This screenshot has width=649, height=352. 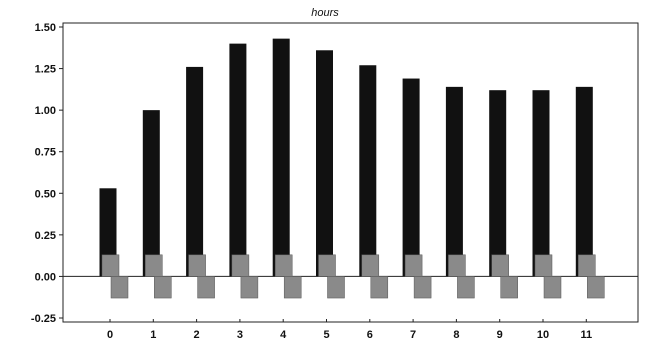 I want to click on y-tick-label: 0.50, so click(x=45, y=194).